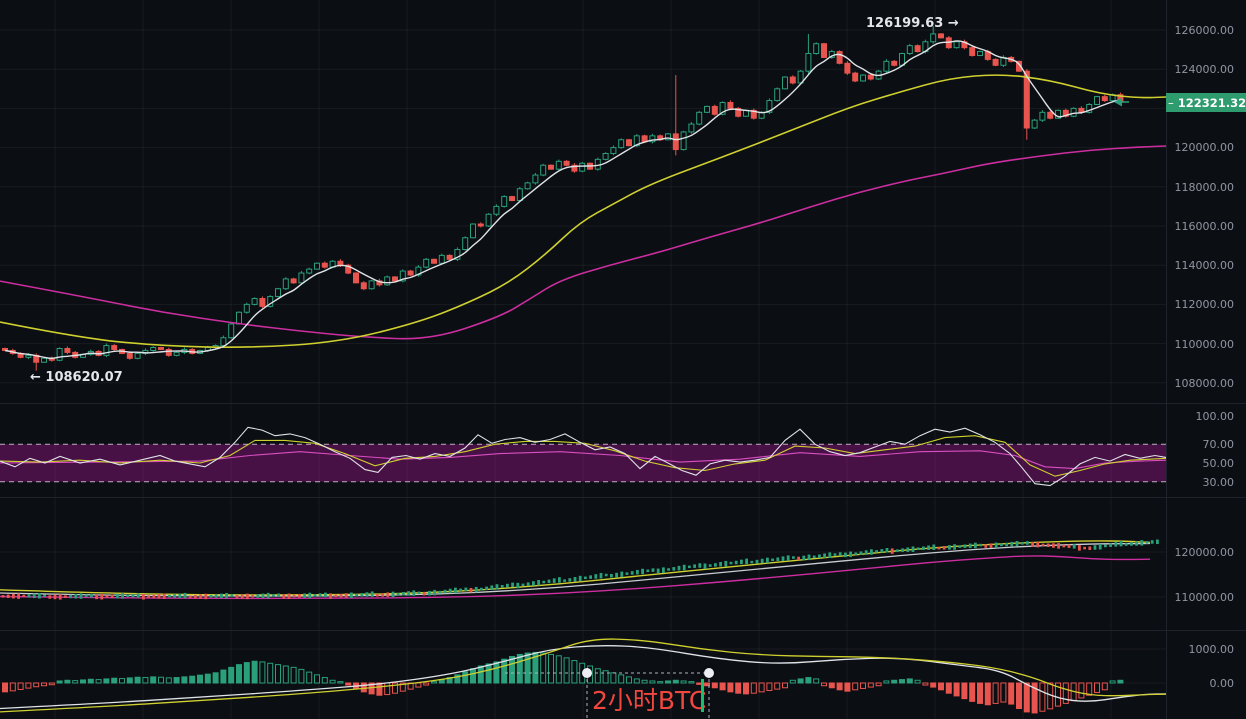 Image resolution: width=1246 pixels, height=719 pixels. I want to click on current-price-value: 122321.32, so click(1211, 102).